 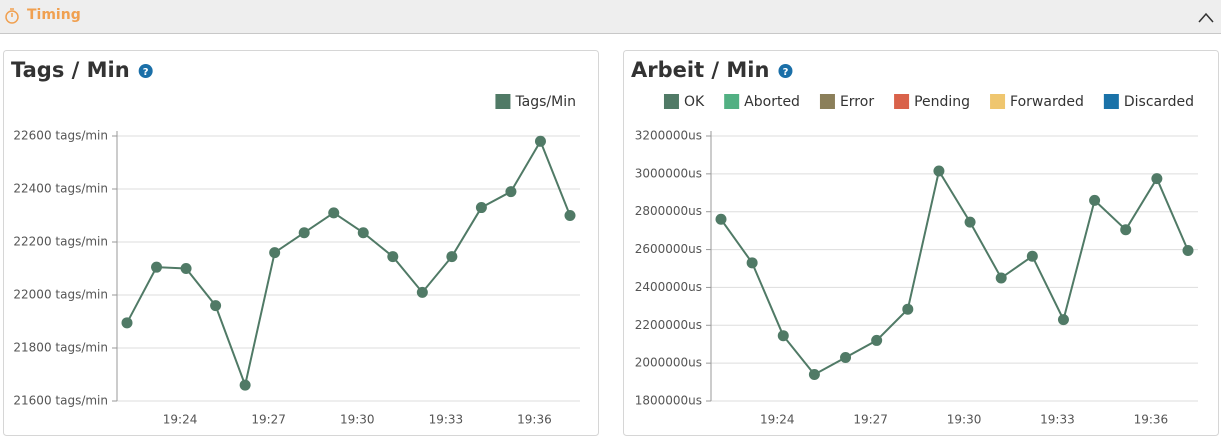 What do you see at coordinates (668, 173) in the screenshot?
I see `y-tick-label: 3000000us` at bounding box center [668, 173].